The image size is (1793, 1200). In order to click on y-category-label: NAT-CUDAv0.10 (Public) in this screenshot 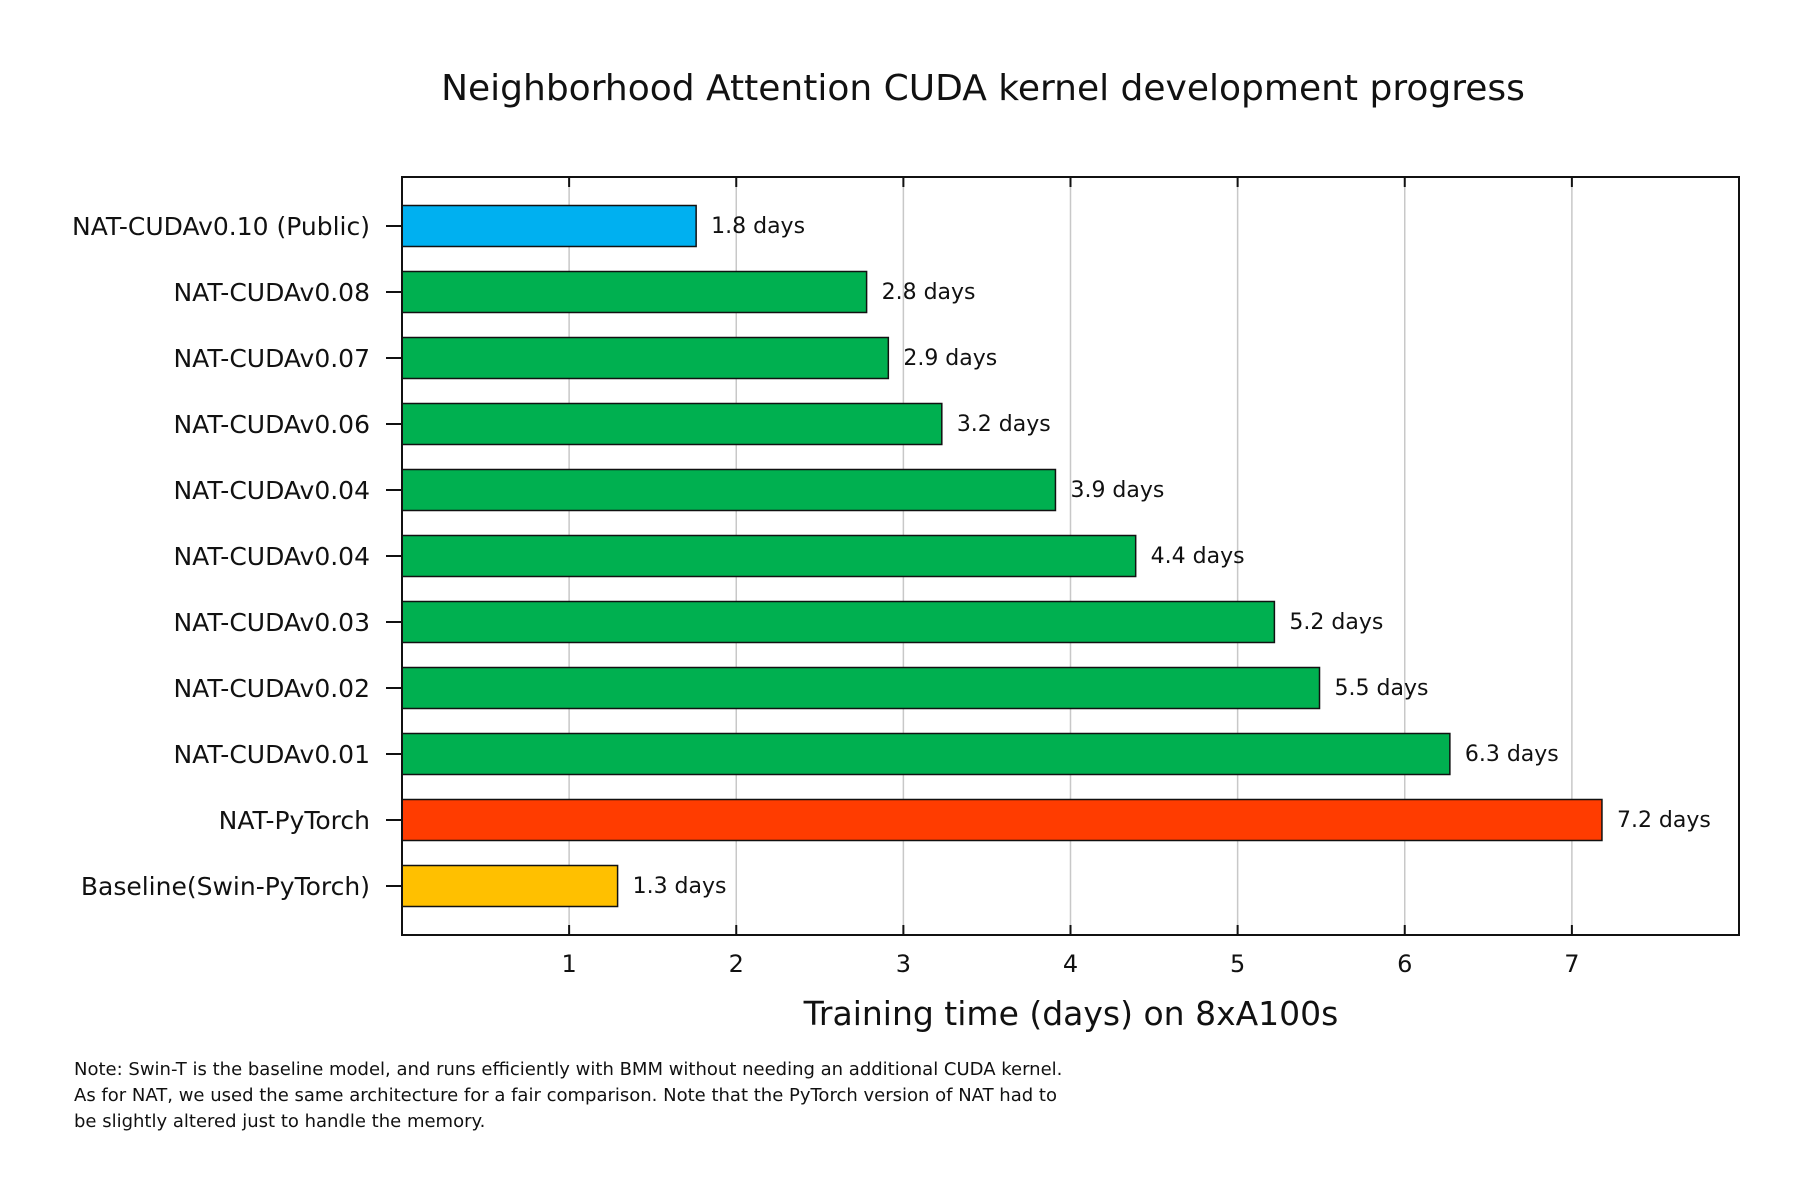, I will do `click(221, 226)`.